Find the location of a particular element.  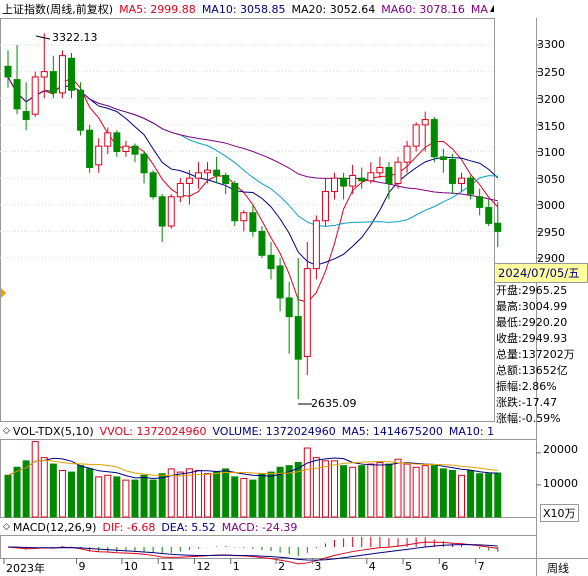

x-axis-label: 7 is located at coordinates (481, 566).